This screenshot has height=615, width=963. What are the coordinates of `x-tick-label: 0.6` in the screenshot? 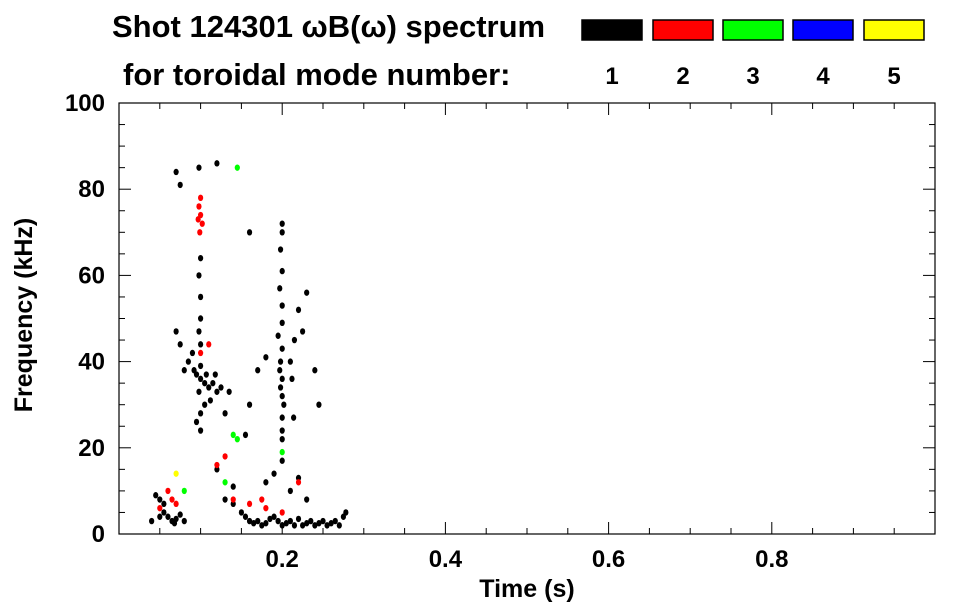 It's located at (608, 559).